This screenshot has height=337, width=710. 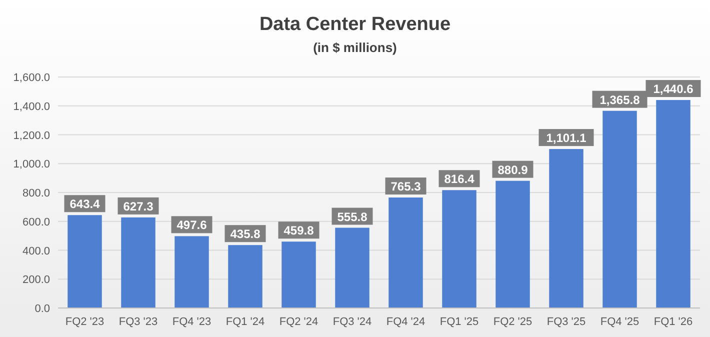 I want to click on data-label: 643.4, so click(x=85, y=204).